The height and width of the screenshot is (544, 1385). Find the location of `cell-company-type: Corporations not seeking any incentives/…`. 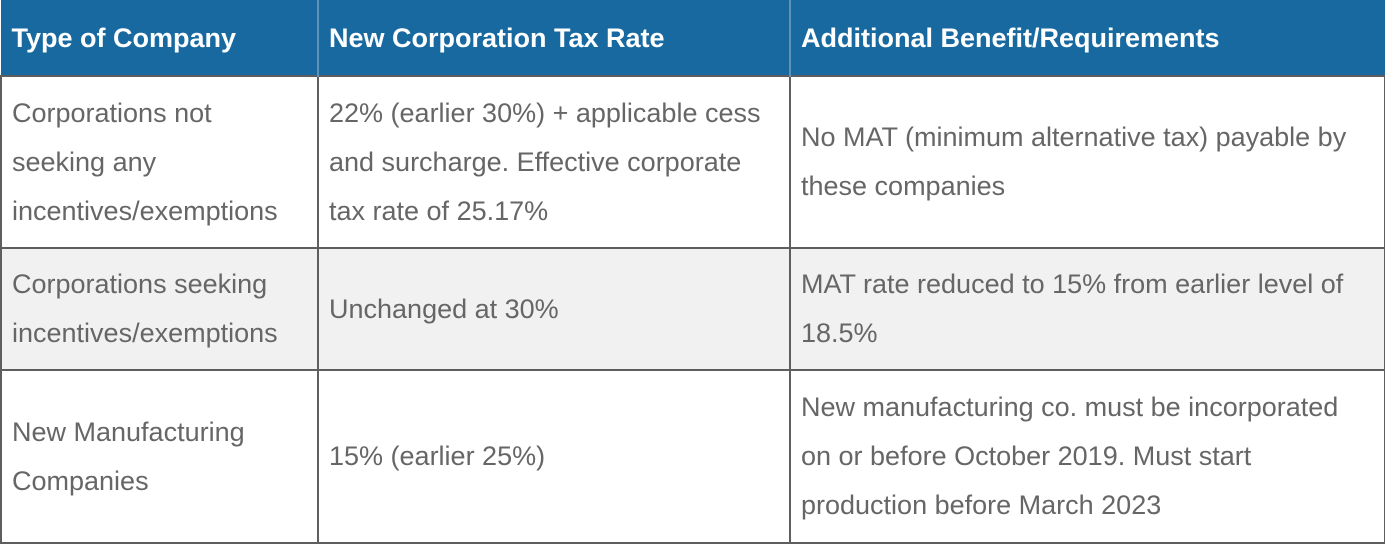

cell-company-type: Corporations not seeking any incentives/… is located at coordinates (159, 162).